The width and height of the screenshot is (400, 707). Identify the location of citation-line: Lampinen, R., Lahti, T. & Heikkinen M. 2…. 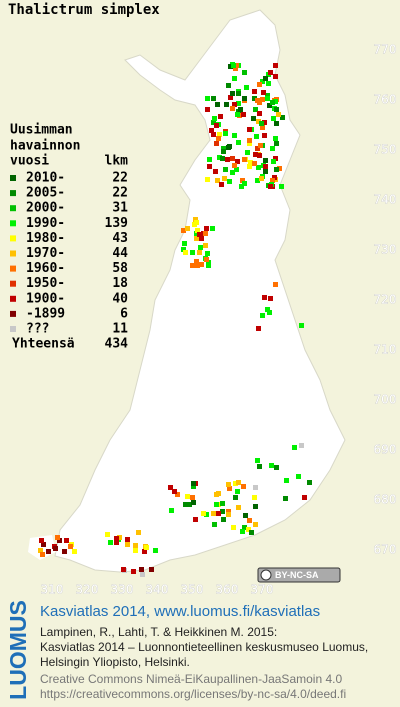
(158, 632).